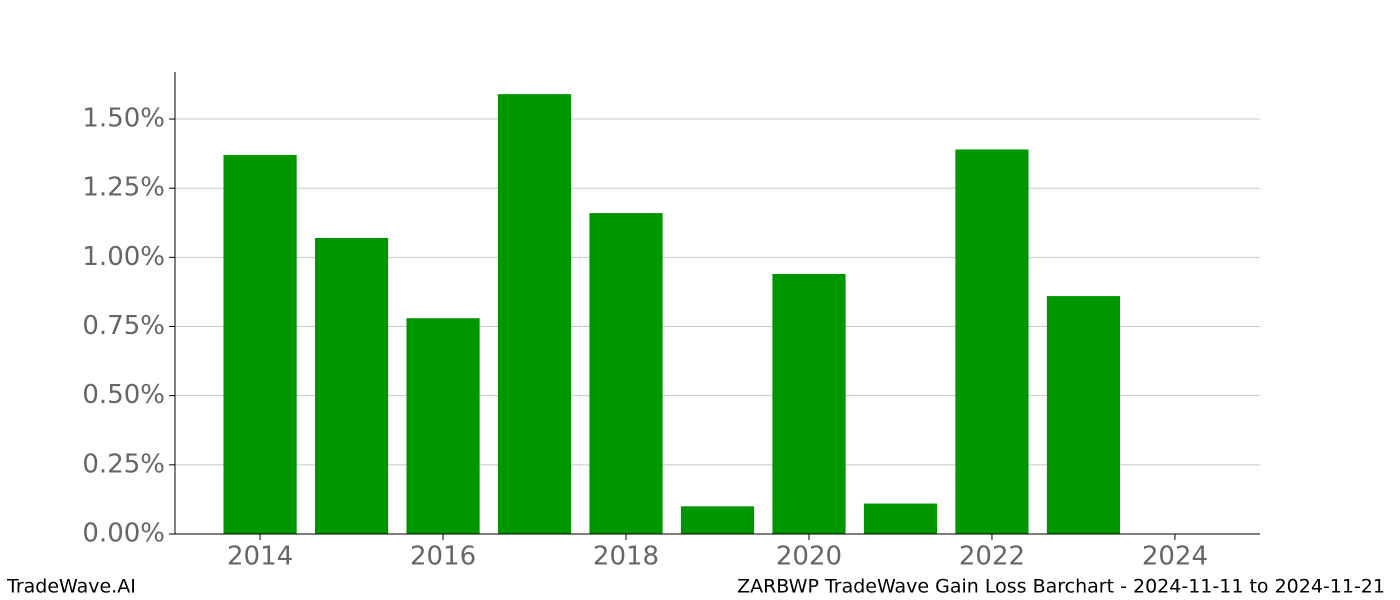 The height and width of the screenshot is (600, 1400). Describe the element at coordinates (123, 326) in the screenshot. I see `y-tick-label: 0.75%` at that location.